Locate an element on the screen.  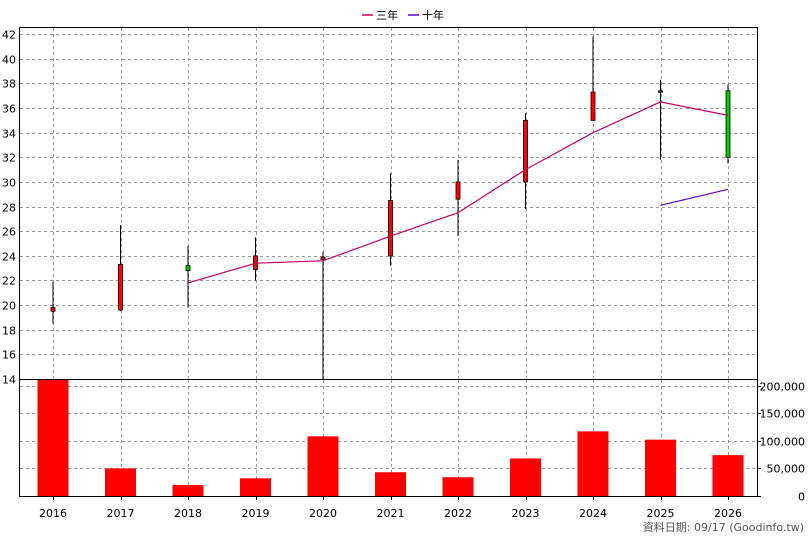
price-y-axis: 14 16 18 20 22 24 26 28 30 32 34 36 38 40 42 is located at coordinates (9, 208).